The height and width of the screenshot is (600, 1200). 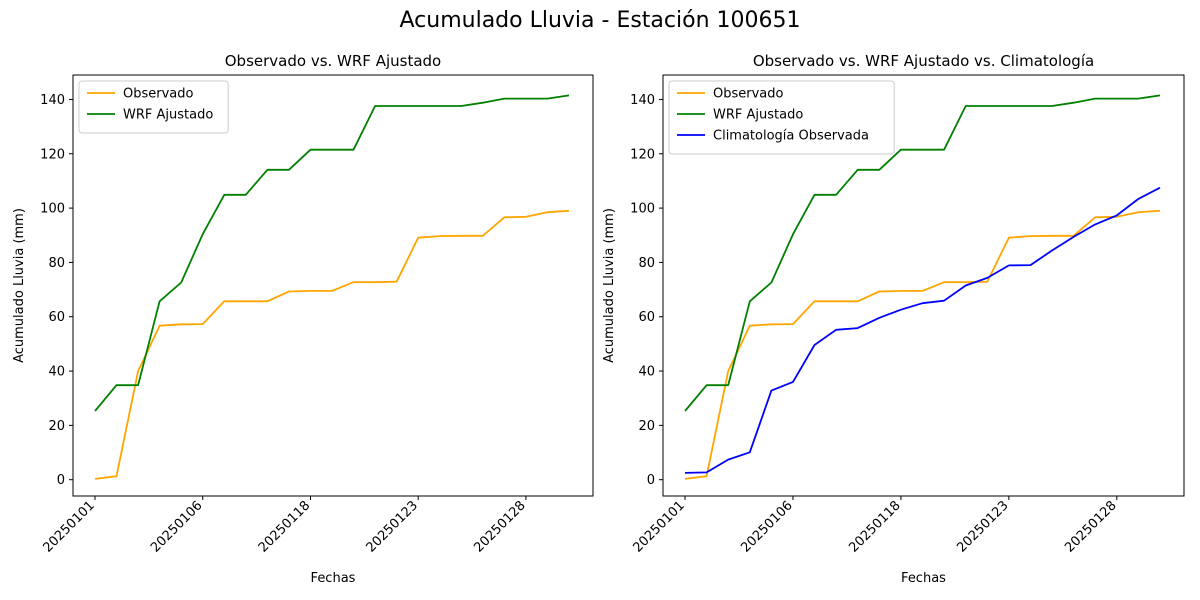 I want to click on legend-label: Climatología Observada, so click(x=791, y=136).